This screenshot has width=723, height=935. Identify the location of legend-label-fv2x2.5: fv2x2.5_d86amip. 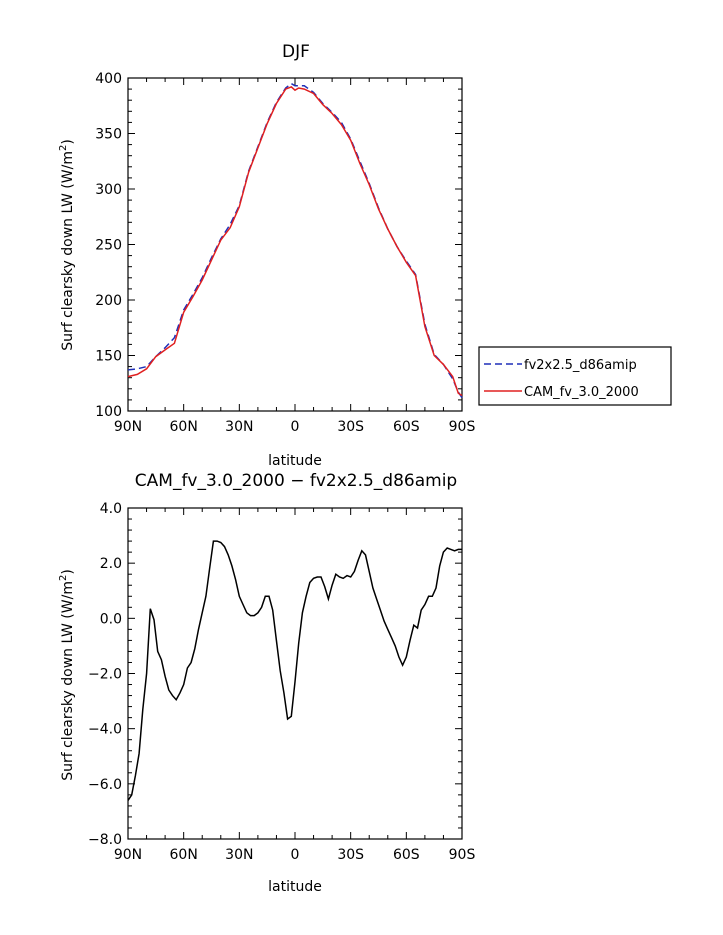
(580, 365).